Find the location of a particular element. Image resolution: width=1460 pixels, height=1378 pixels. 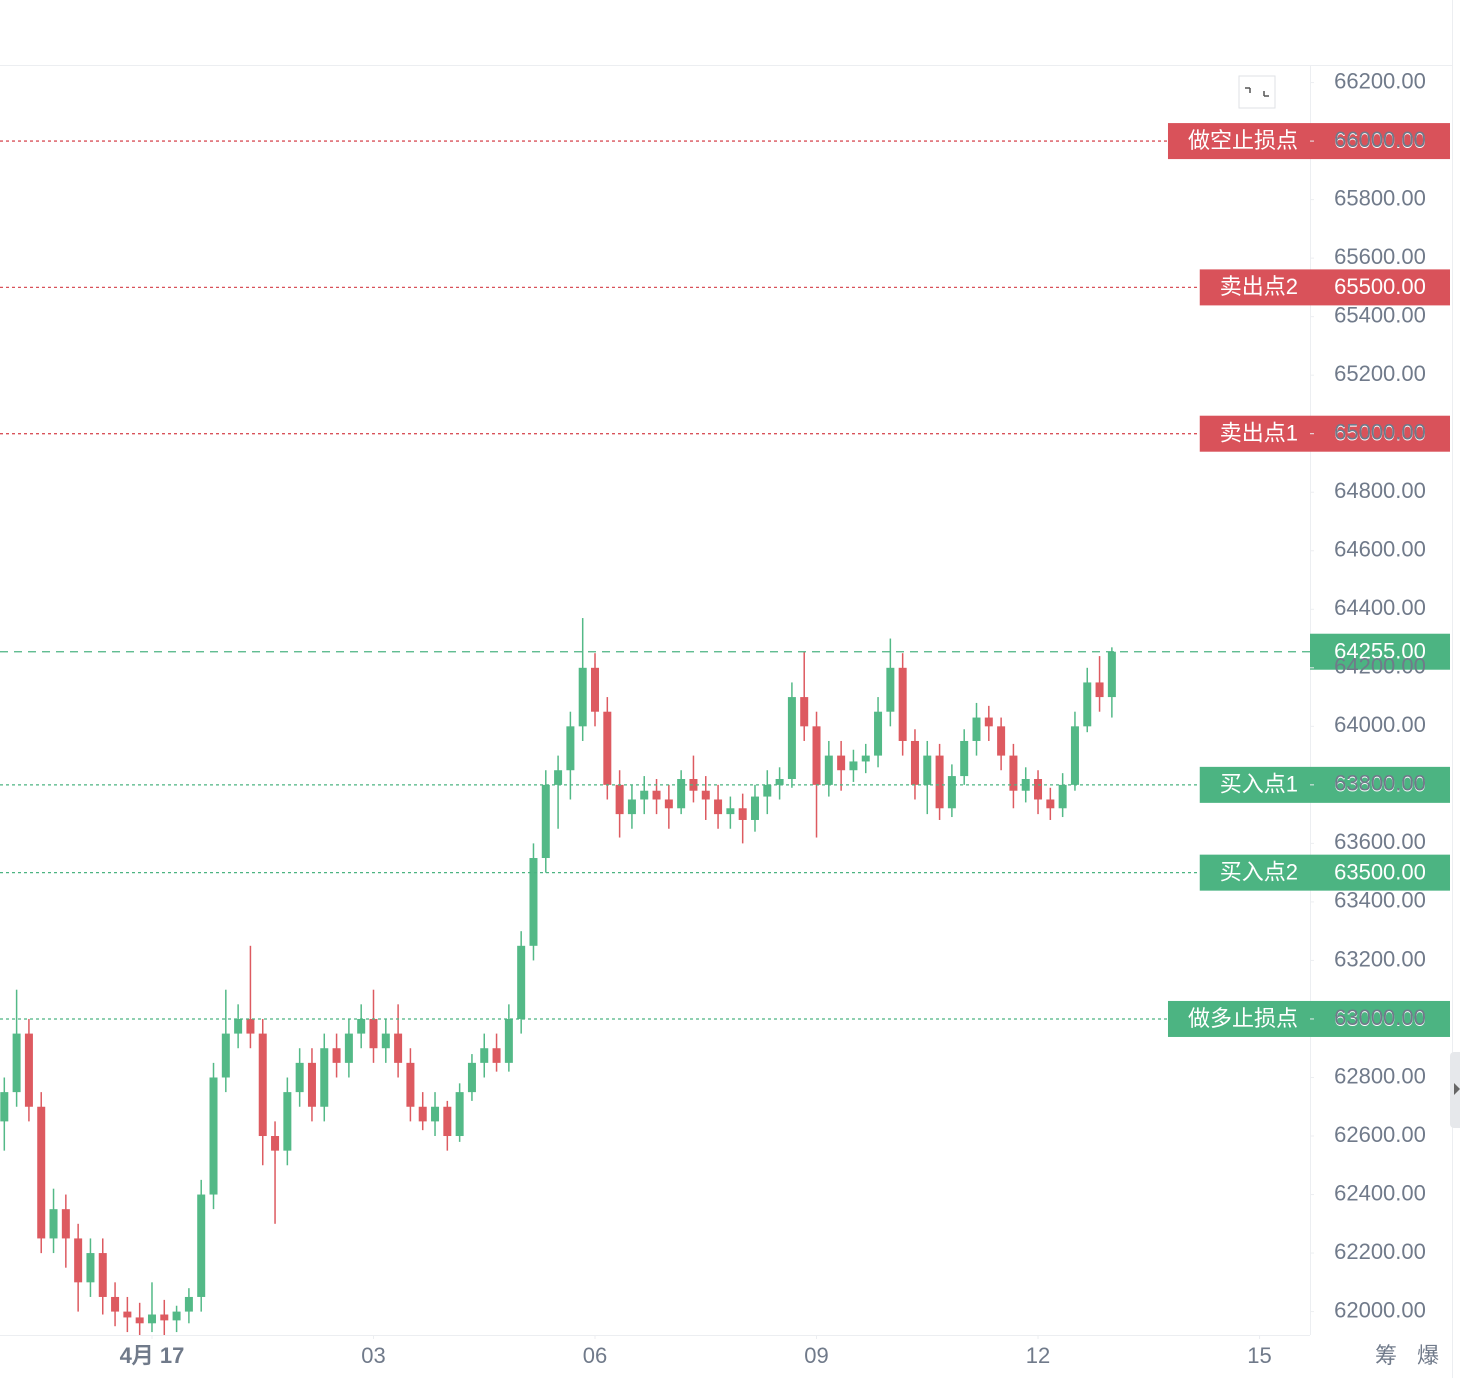

corner-label: 筹 is located at coordinates (1386, 1355).